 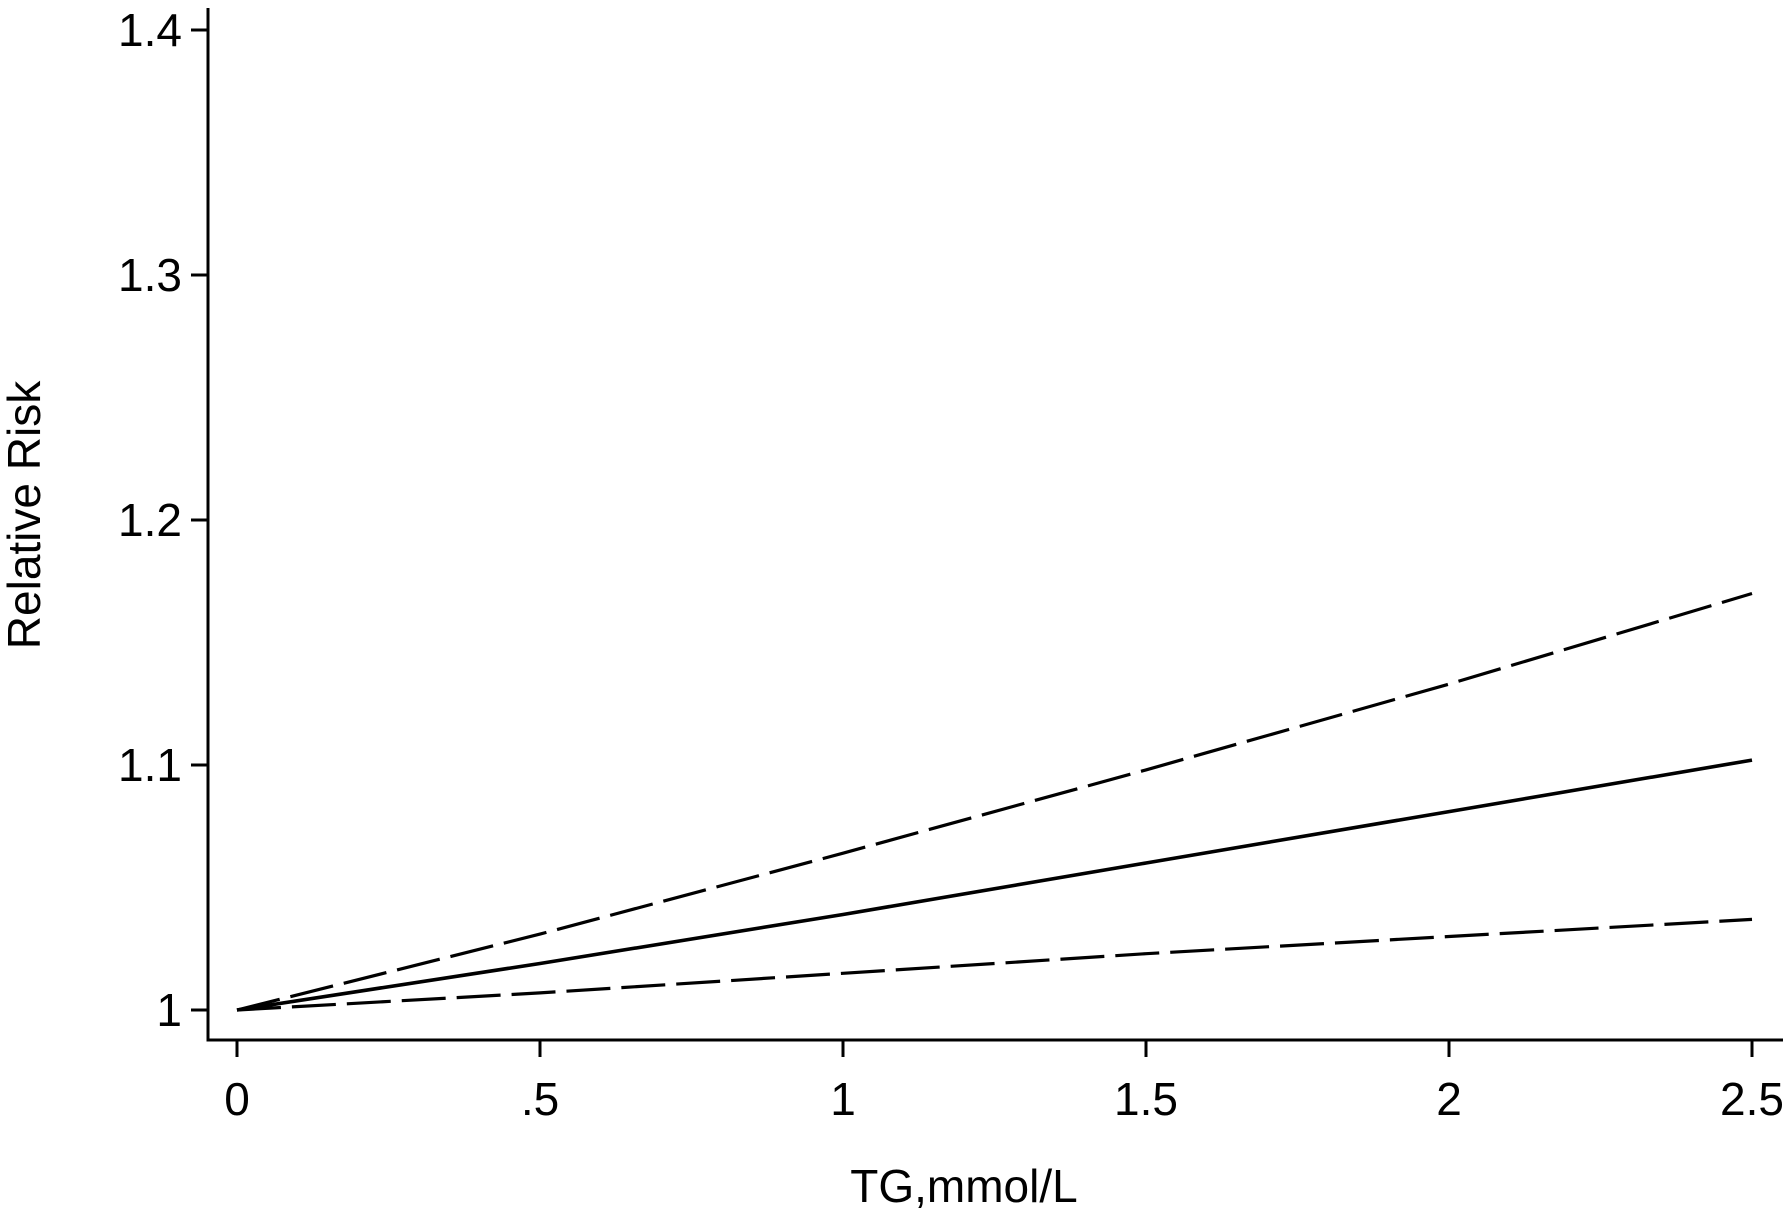 What do you see at coordinates (1146, 1099) in the screenshot?
I see `x-tick-label: 1.5` at bounding box center [1146, 1099].